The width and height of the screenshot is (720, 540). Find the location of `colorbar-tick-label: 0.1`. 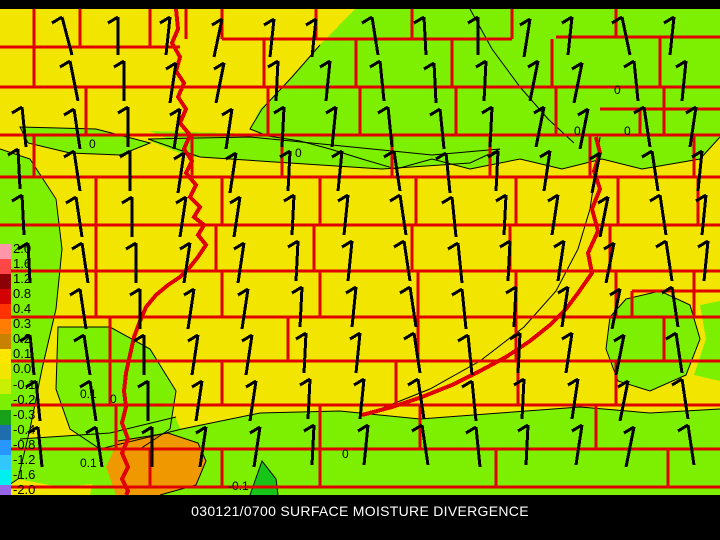

colorbar-tick-label: 0.1 is located at coordinates (22, 354).